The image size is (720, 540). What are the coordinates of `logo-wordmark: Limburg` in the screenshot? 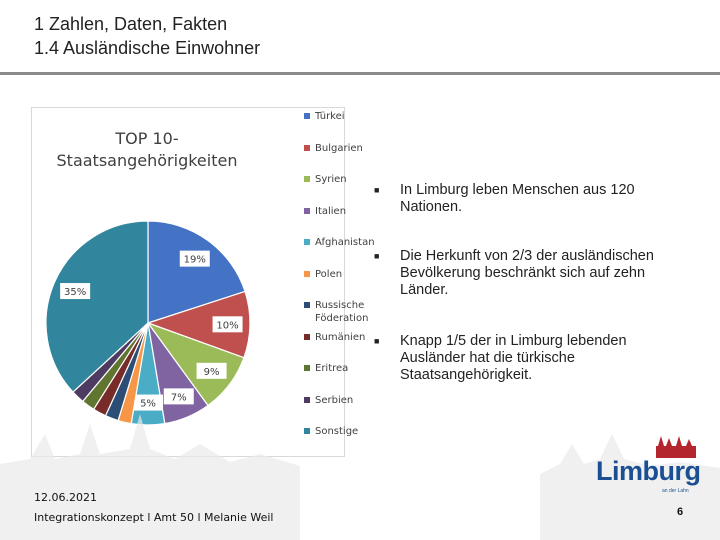 It's located at (648, 471).